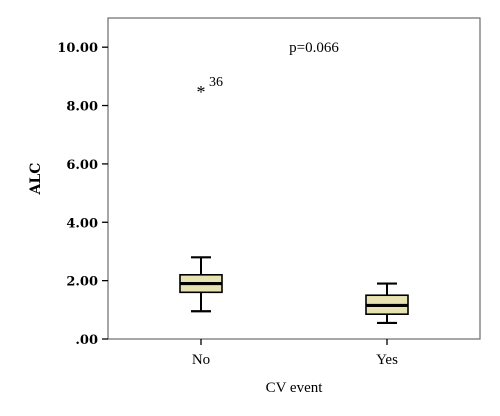 The height and width of the screenshot is (416, 500). I want to click on y-tick-label: 8.00, so click(82, 107).